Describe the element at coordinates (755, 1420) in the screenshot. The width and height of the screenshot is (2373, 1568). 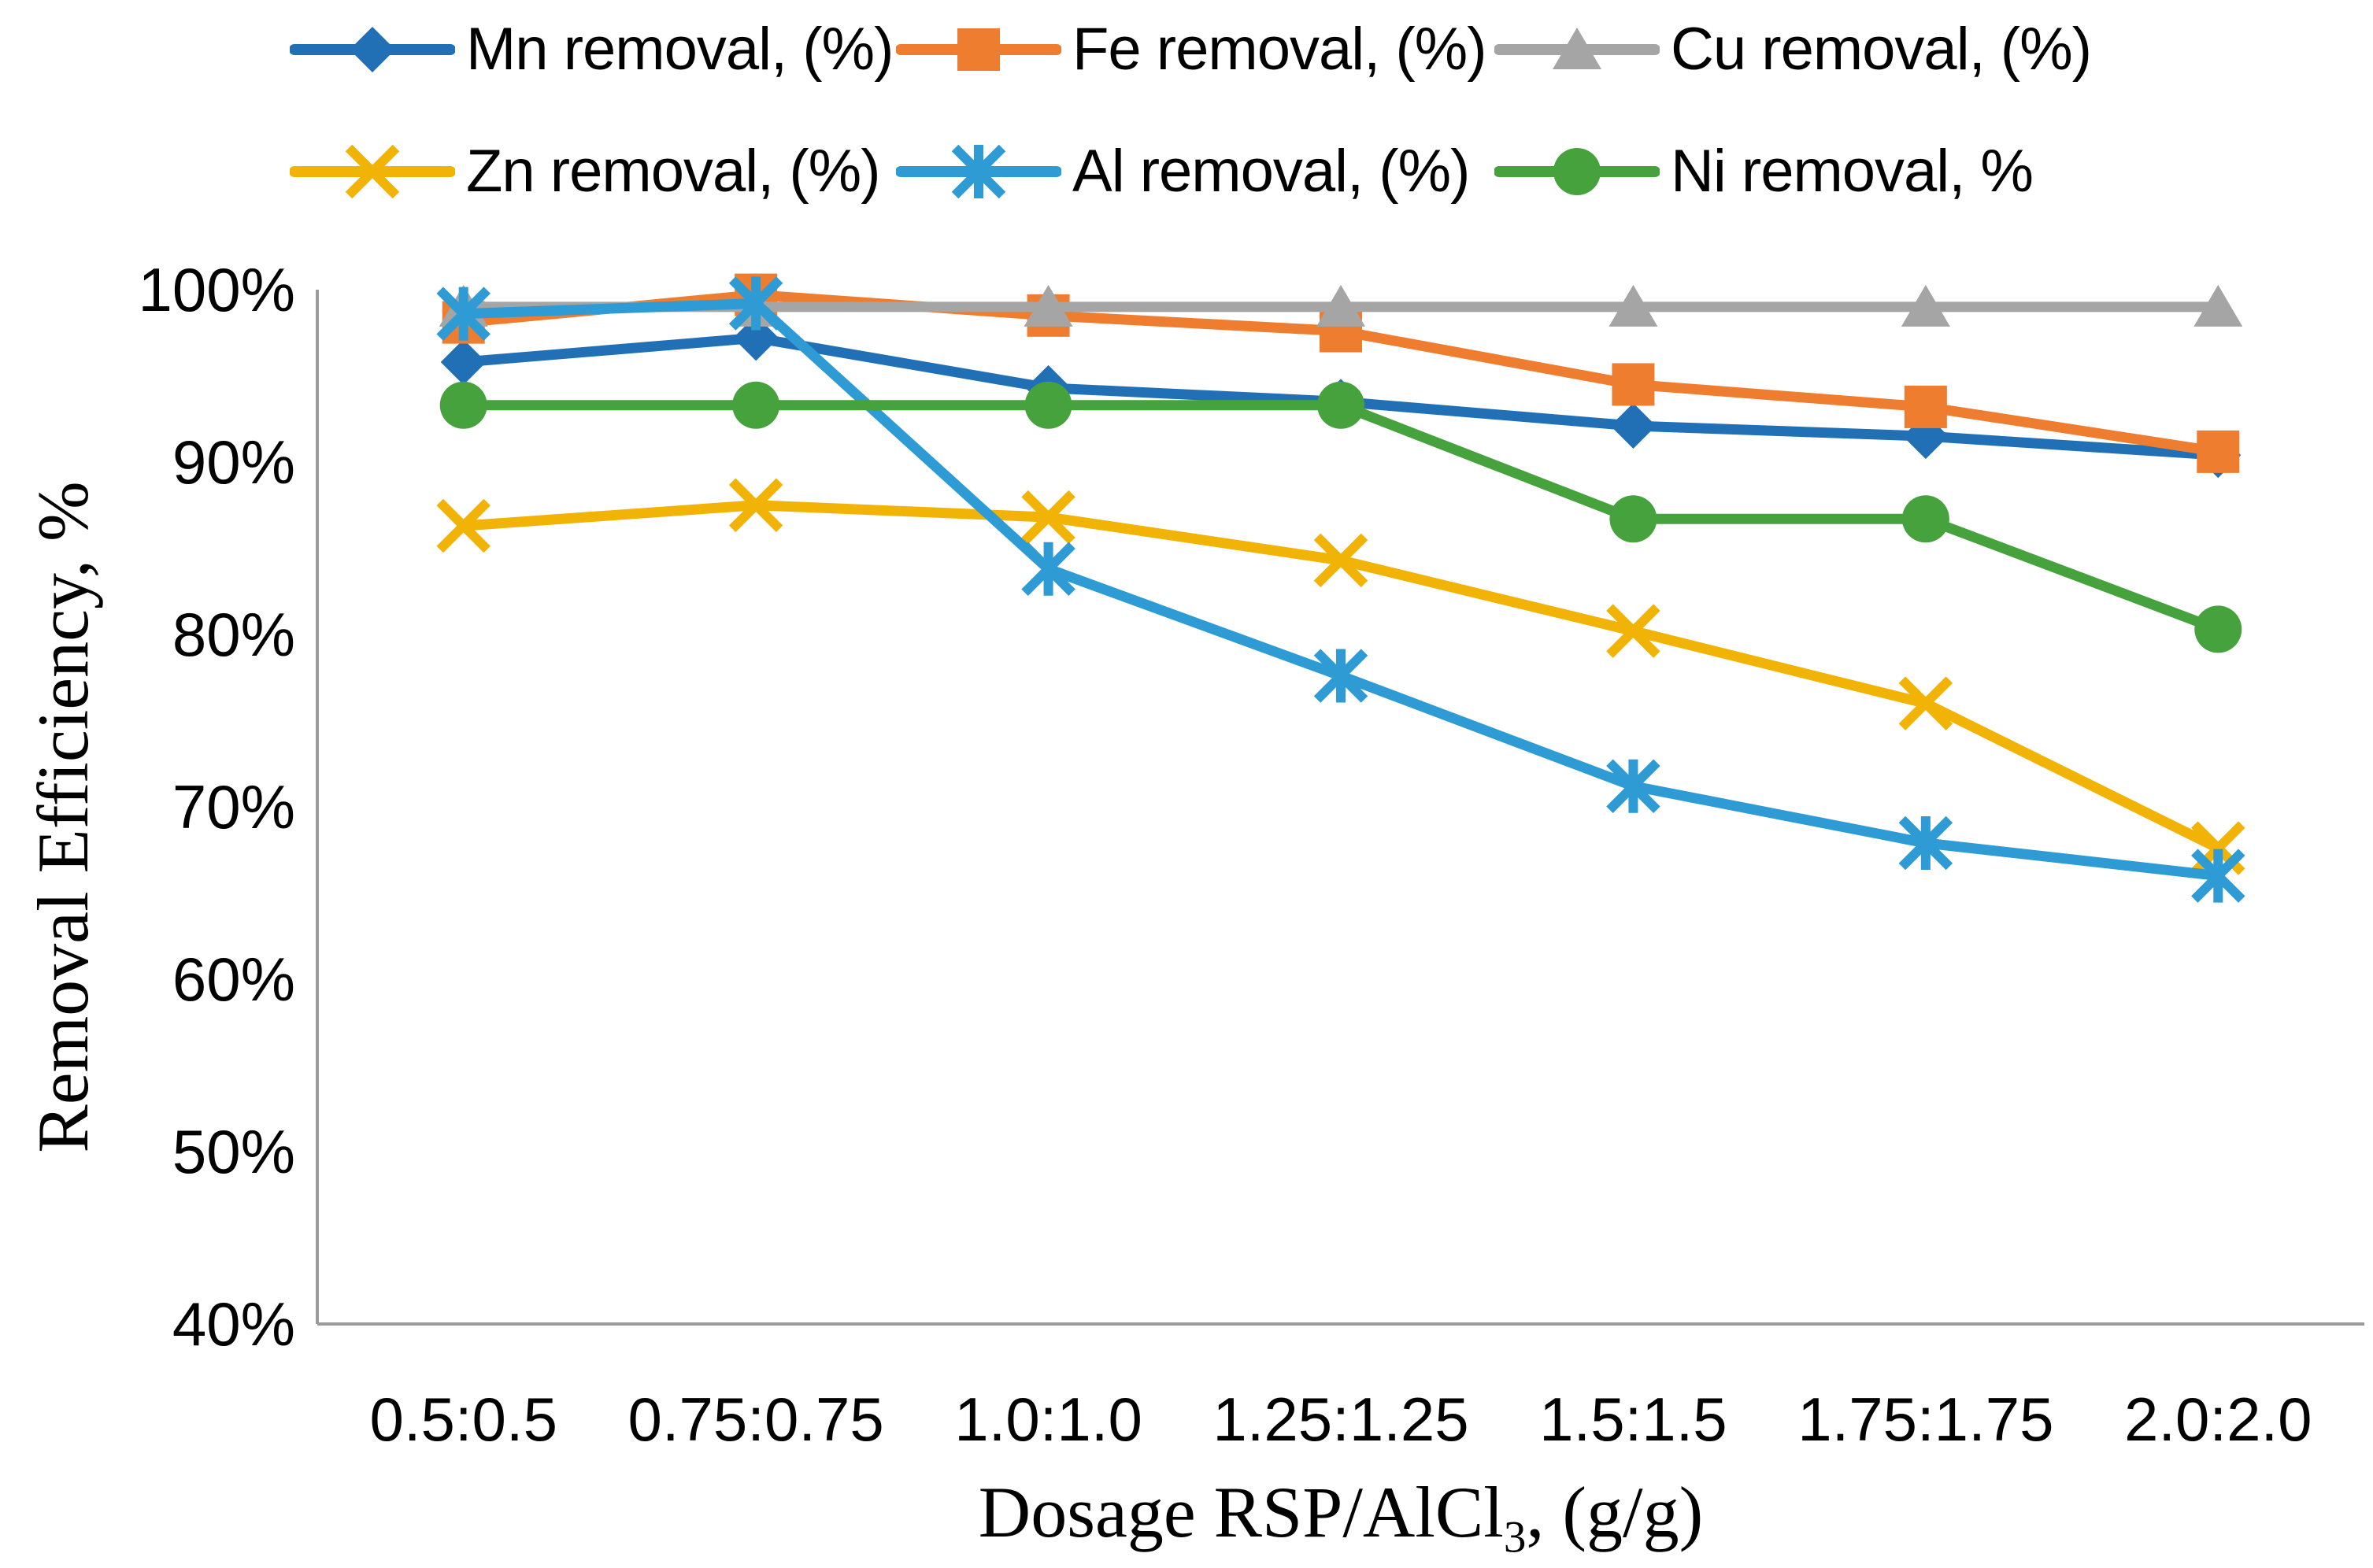
I see `x-tick-label: 0.75:0.75` at that location.